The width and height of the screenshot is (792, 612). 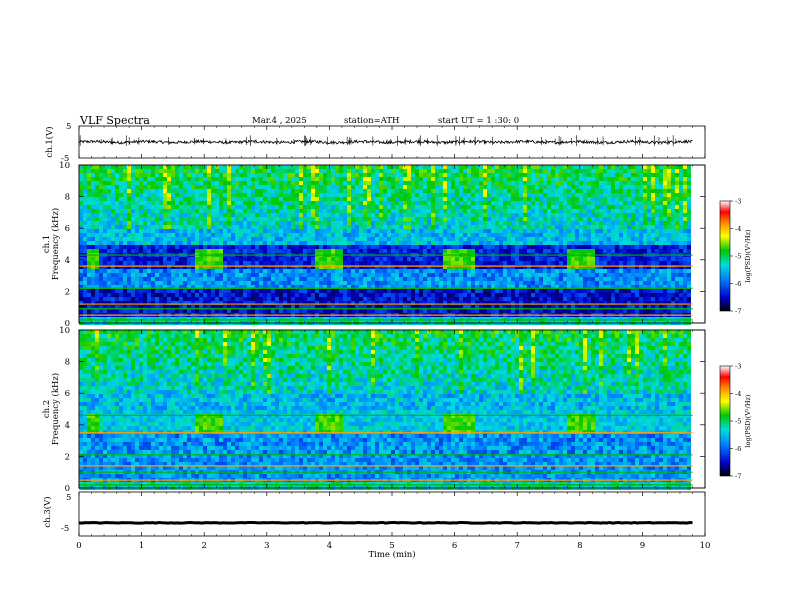 What do you see at coordinates (748, 255) in the screenshot?
I see `ch1-colorbar-label: log(PSD)(V²/Hz)` at bounding box center [748, 255].